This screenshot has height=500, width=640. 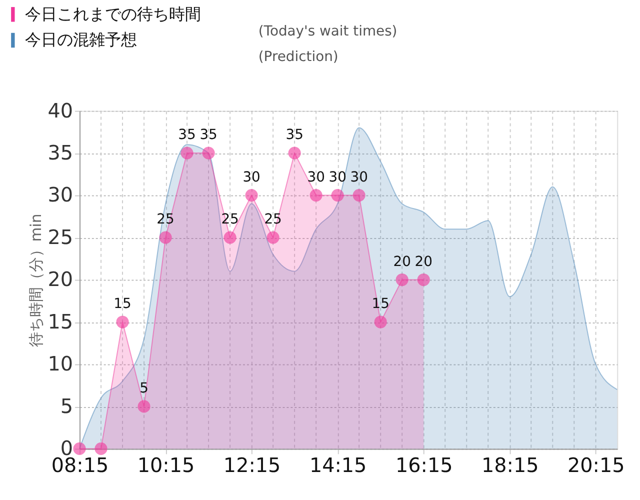 I want to click on data-label: 5, so click(x=144, y=388).